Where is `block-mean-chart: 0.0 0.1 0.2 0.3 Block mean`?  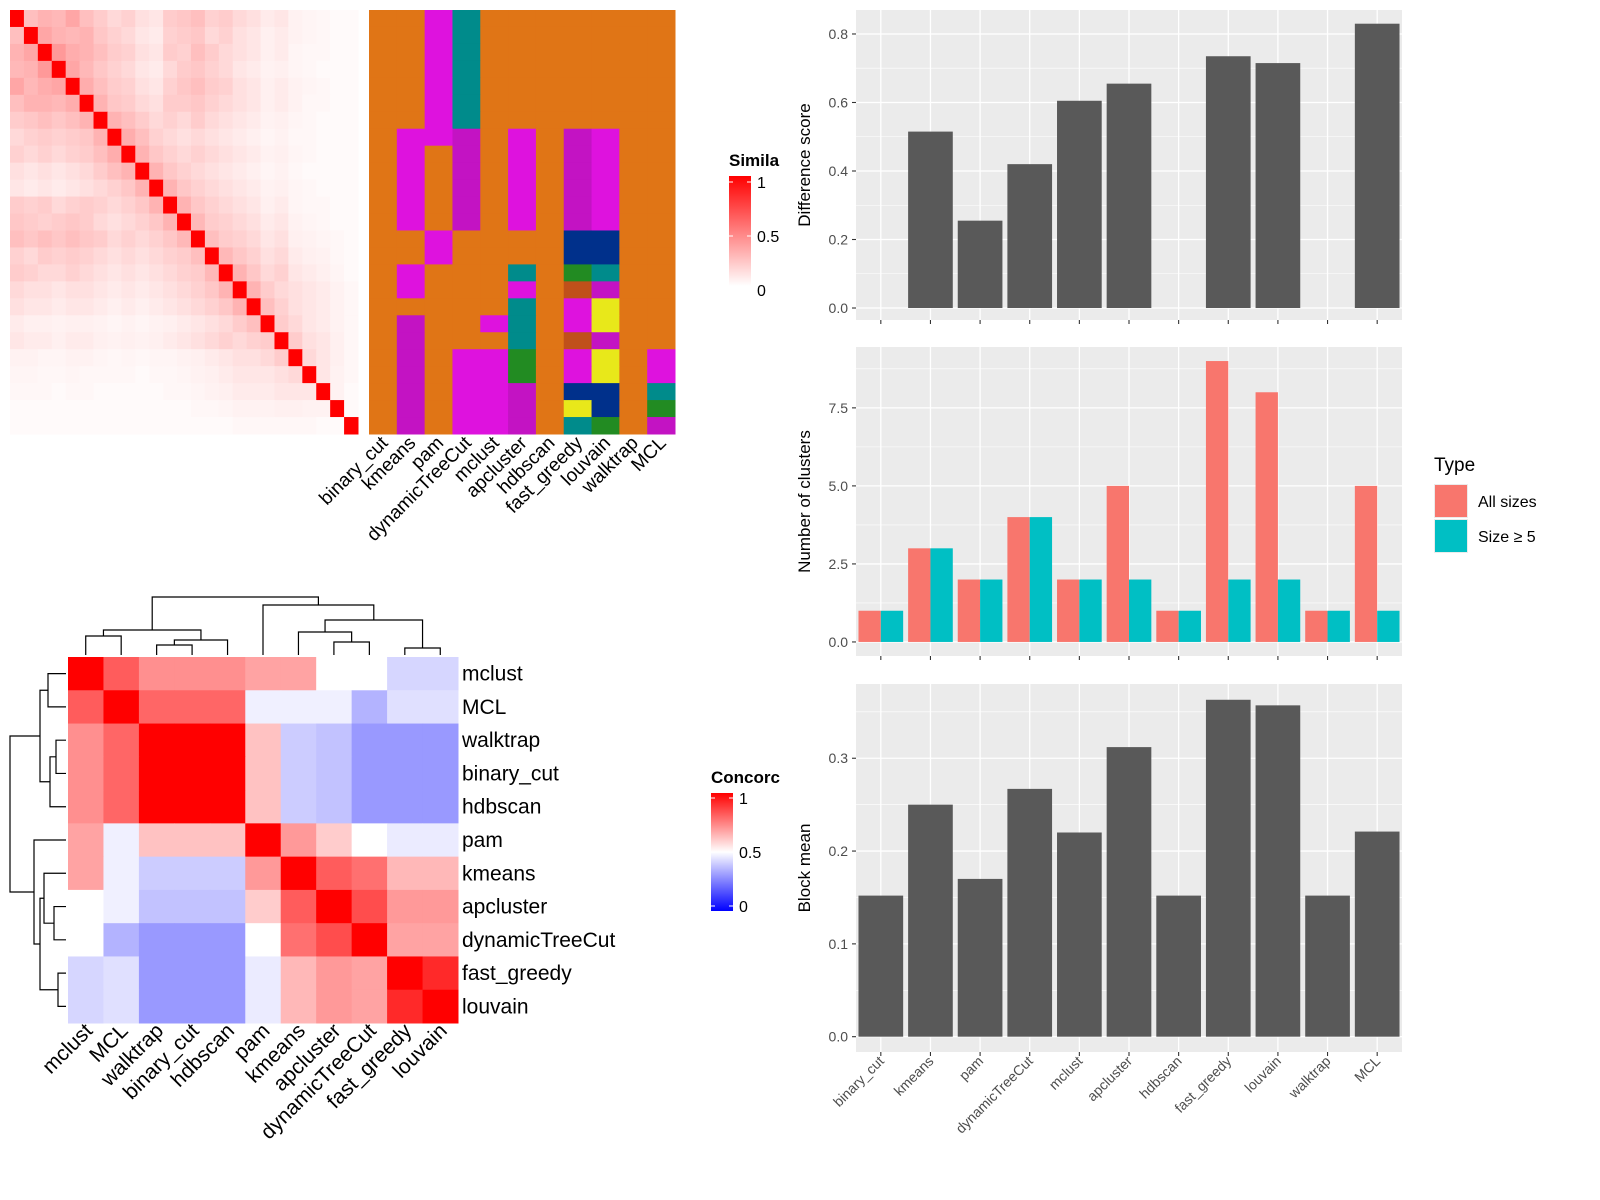
block-mean-chart: 0.0 0.1 0.2 0.3 Block mean is located at coordinates (1098, 870).